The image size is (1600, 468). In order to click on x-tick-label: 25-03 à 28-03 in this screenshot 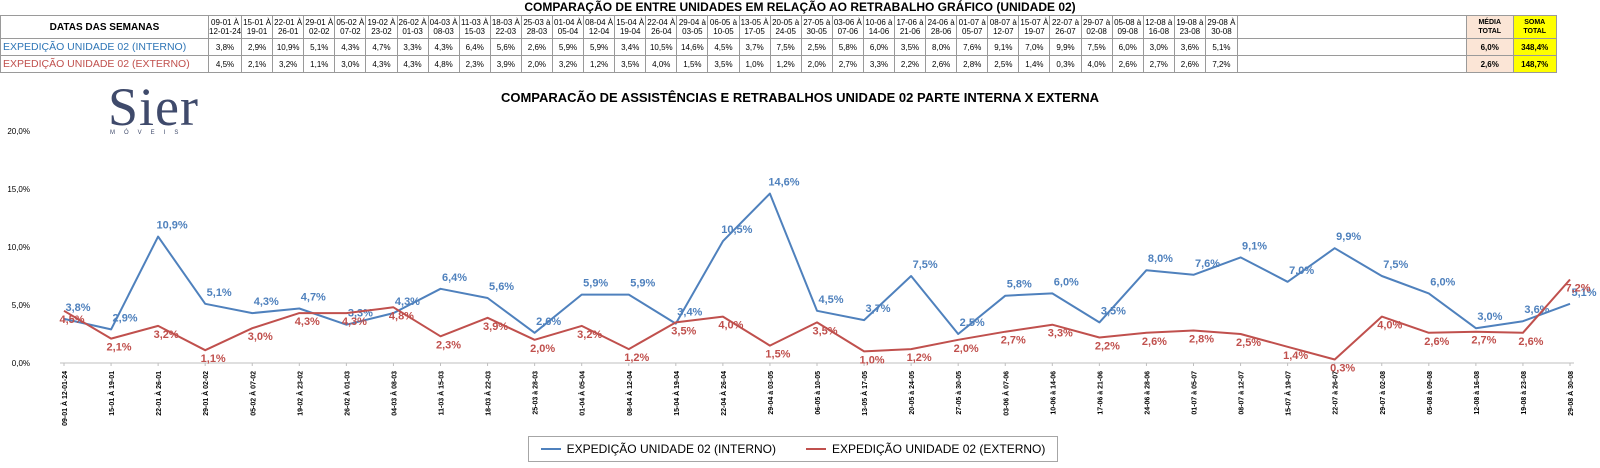, I will do `click(536, 393)`.